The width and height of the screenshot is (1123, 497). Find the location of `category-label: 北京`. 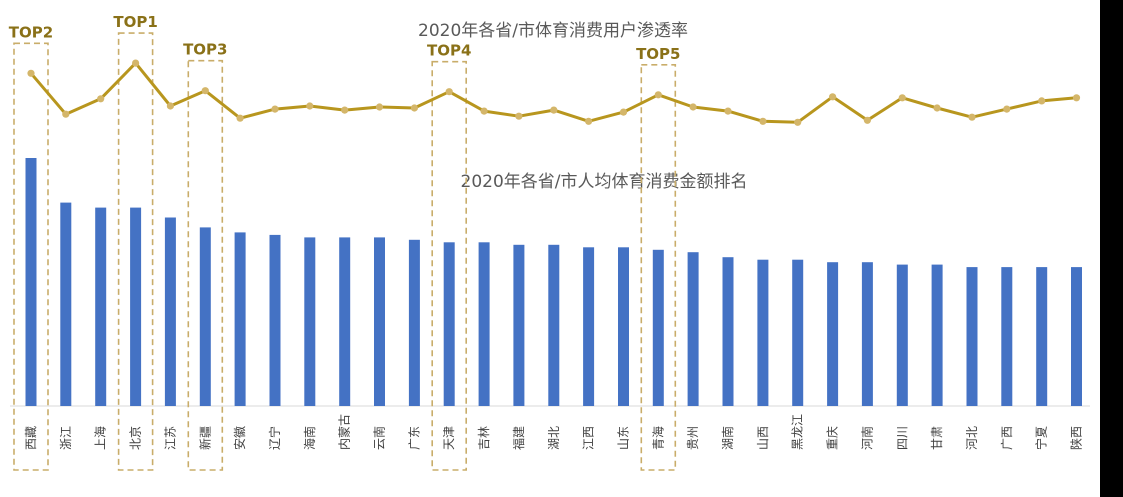

category-label: 北京 is located at coordinates (136, 438).